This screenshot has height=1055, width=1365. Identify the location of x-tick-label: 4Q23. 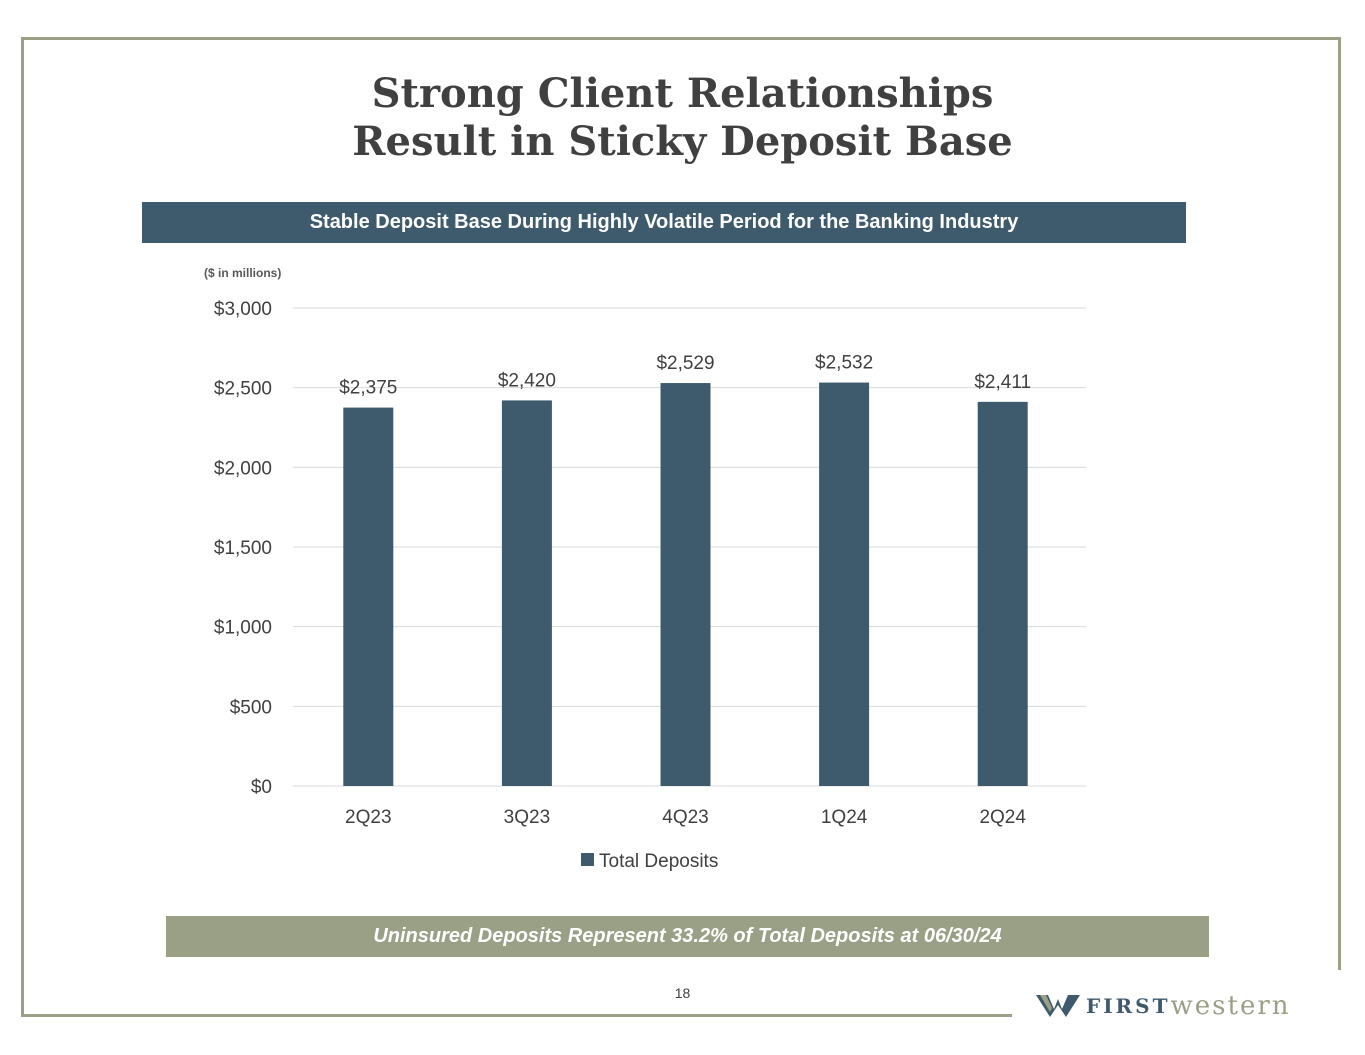
(685, 817).